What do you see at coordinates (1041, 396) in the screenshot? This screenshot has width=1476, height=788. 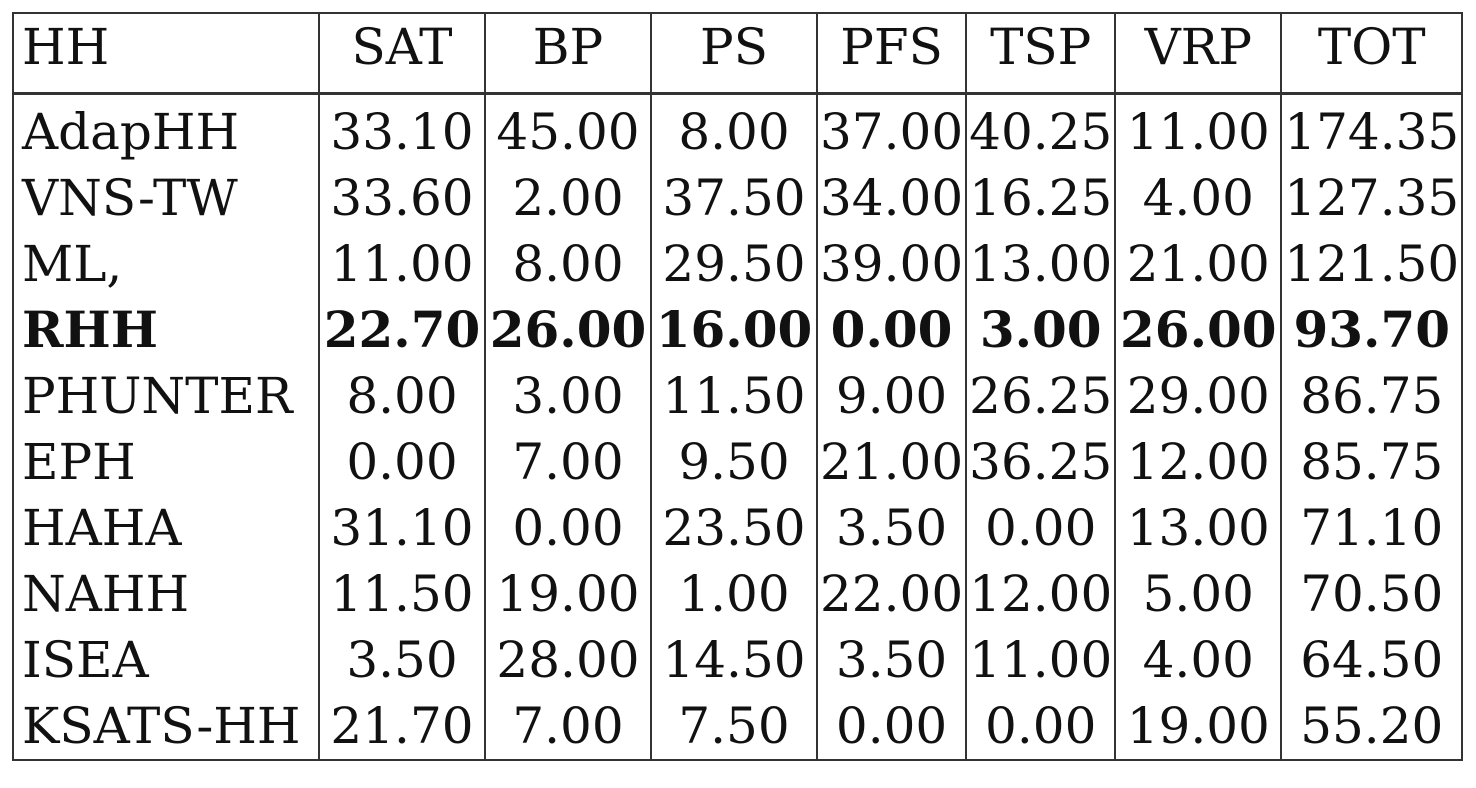 I see `value-cell: 26.25` at bounding box center [1041, 396].